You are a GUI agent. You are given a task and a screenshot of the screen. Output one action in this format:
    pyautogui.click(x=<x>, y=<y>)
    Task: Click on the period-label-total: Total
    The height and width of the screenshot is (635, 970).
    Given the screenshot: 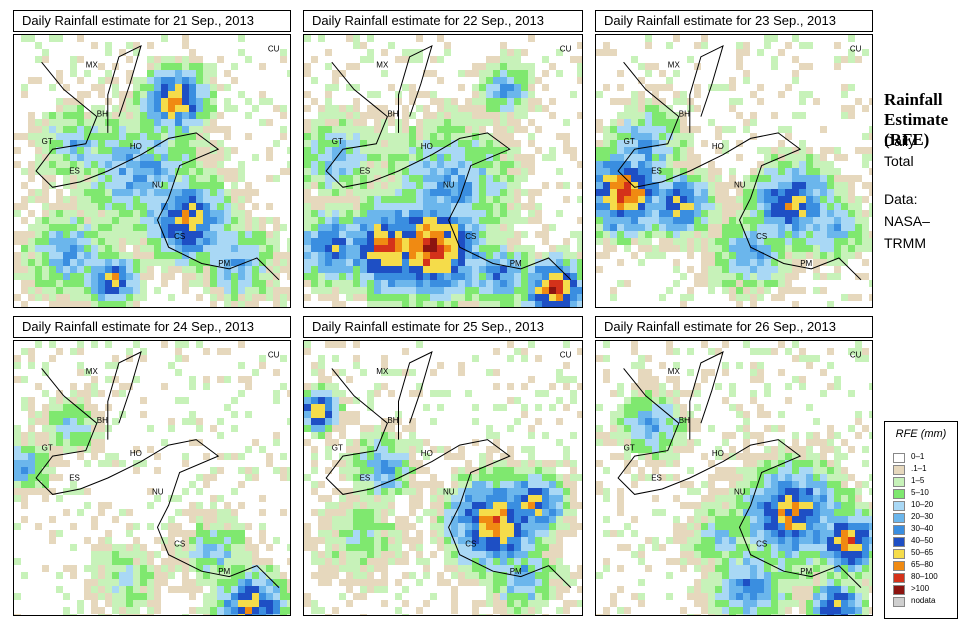 What is the action you would take?
    pyautogui.click(x=899, y=161)
    